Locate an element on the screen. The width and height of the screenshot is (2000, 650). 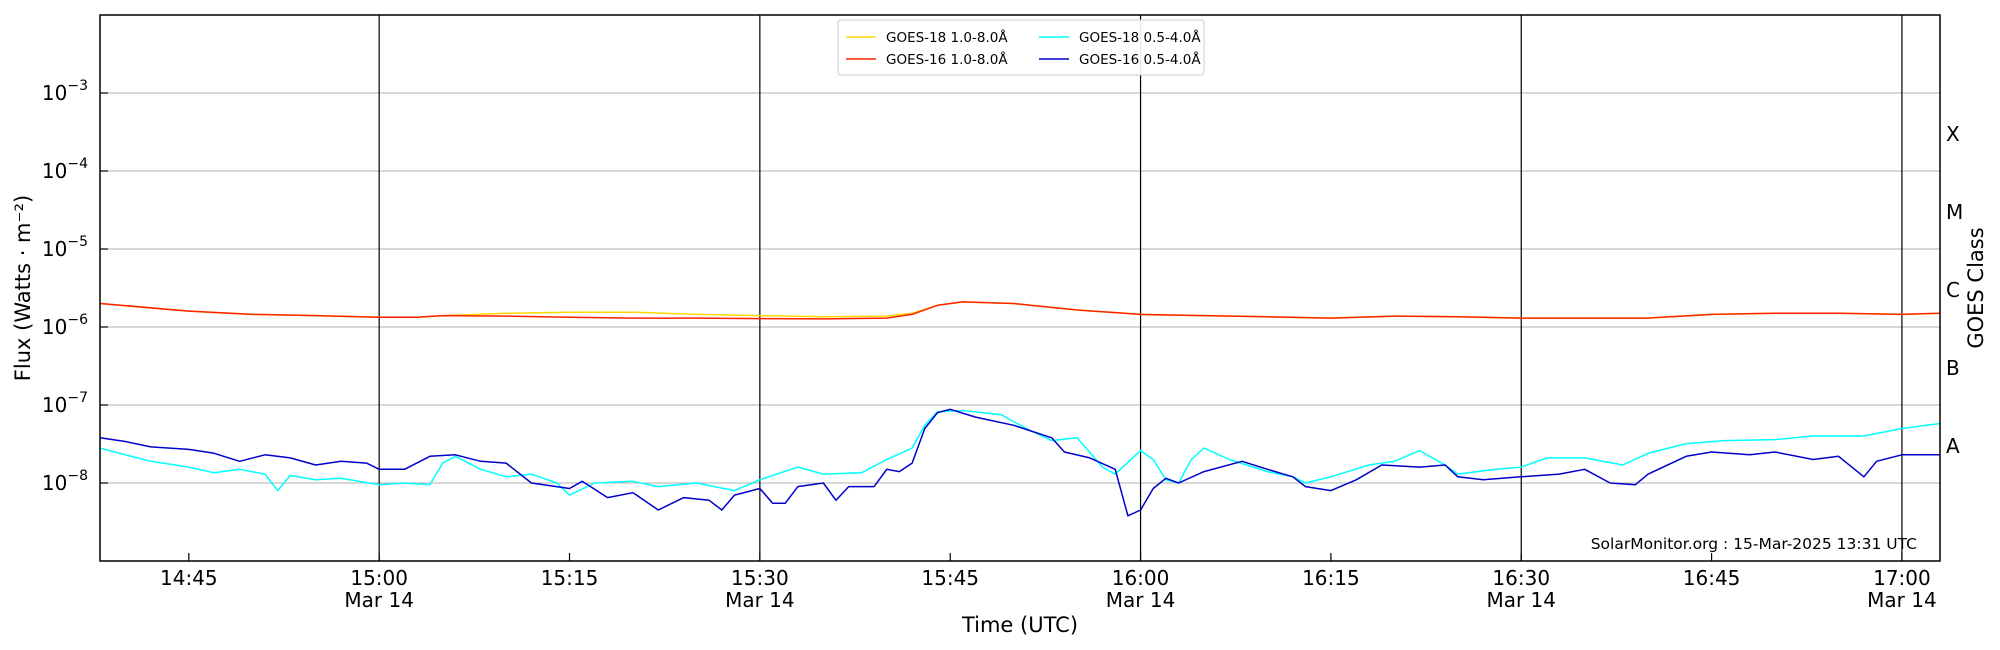
x-tick-label: 16:30 is located at coordinates (1521, 578).